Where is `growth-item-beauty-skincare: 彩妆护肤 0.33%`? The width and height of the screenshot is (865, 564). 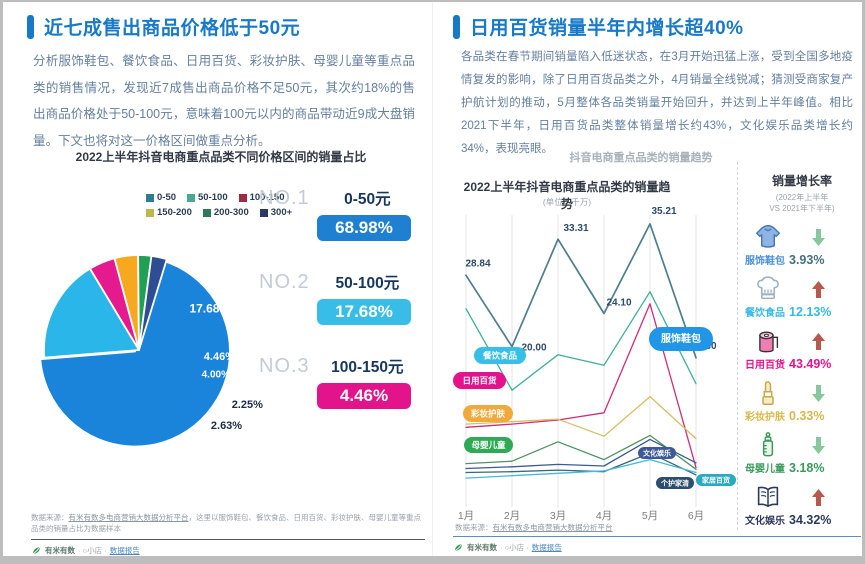 growth-item-beauty-skincare: 彩妆护肤 0.33% is located at coordinates (802, 400).